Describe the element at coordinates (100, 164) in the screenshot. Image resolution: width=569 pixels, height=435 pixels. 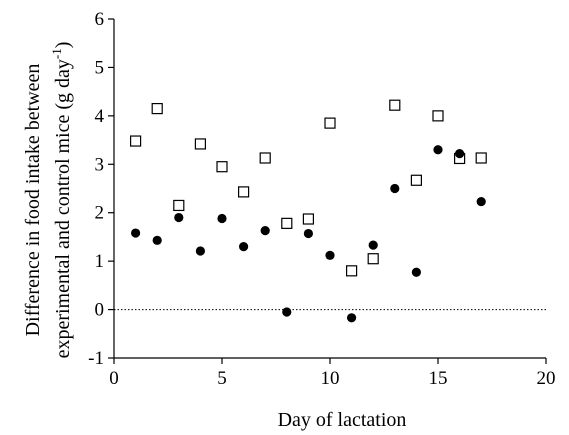
I see `y-tick-label: 3` at that location.